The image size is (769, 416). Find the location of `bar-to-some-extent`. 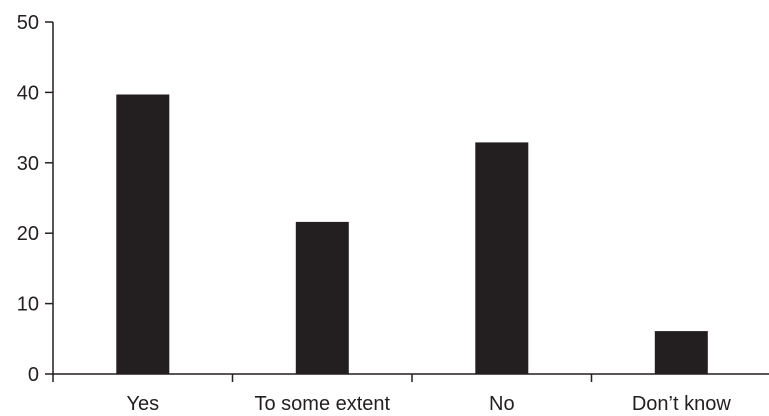

bar-to-some-extent is located at coordinates (322, 297).